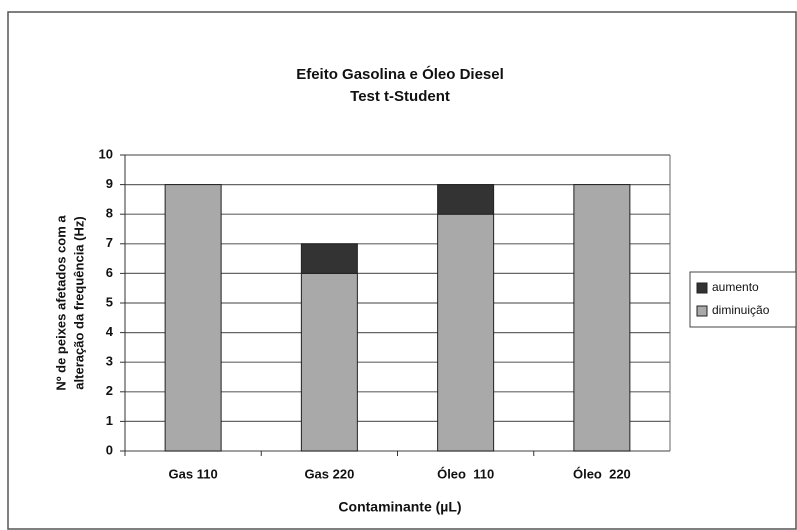 This screenshot has height=530, width=797. I want to click on y-tick-label: 1, so click(109, 420).